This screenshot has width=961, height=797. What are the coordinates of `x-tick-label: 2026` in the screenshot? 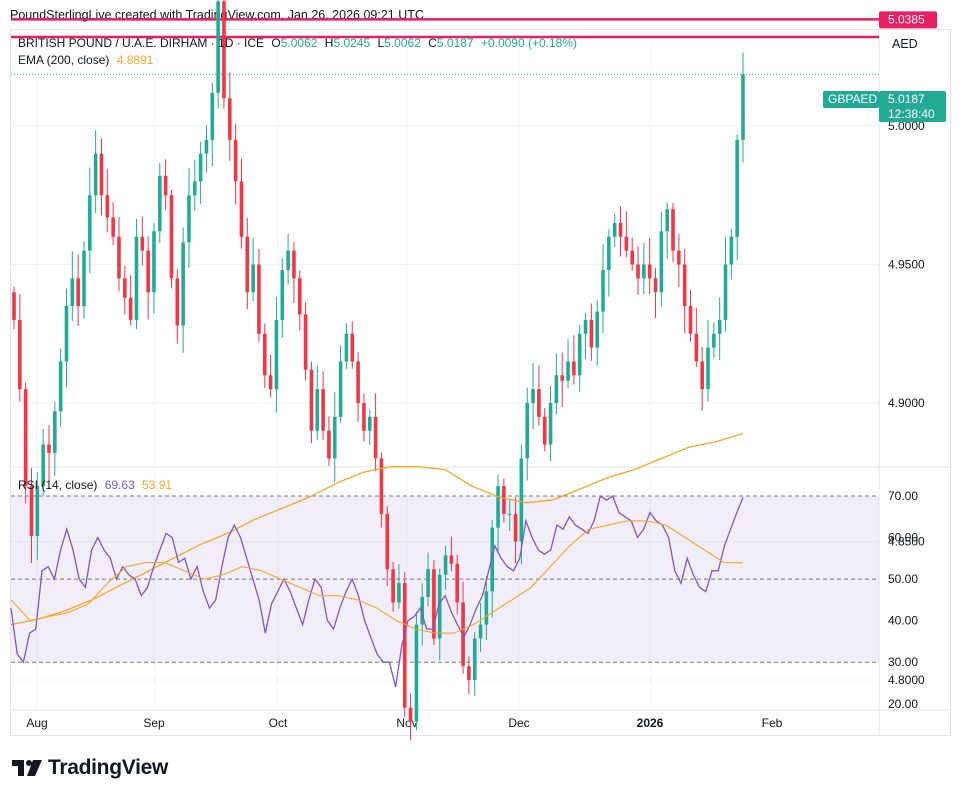 It's located at (650, 723).